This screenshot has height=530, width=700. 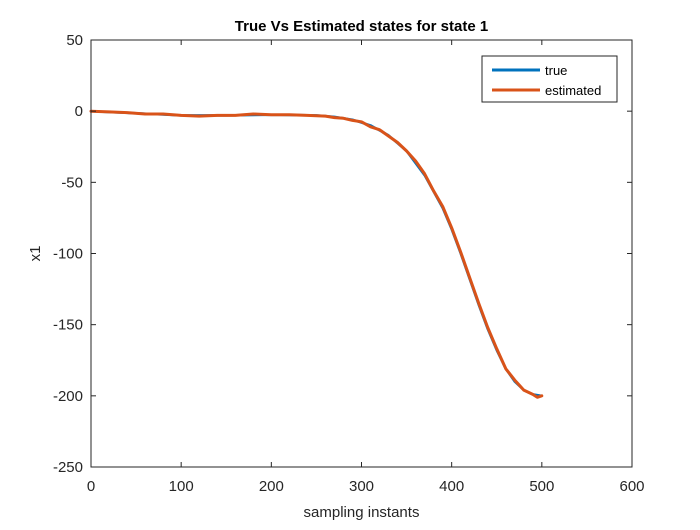 What do you see at coordinates (631, 486) in the screenshot?
I see `x-tick-label: 600` at bounding box center [631, 486].